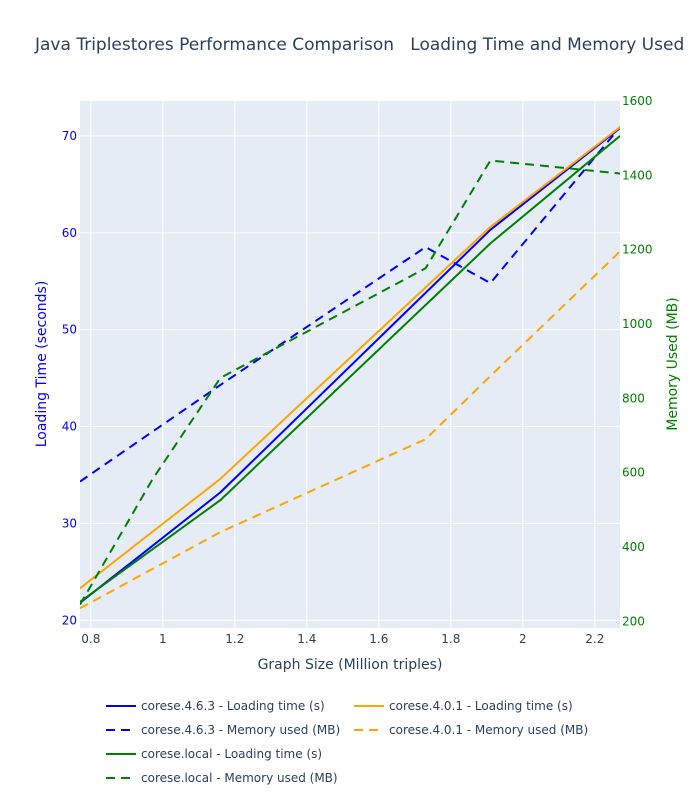 The image size is (700, 804). What do you see at coordinates (69, 136) in the screenshot?
I see `y-tick-label: 70` at bounding box center [69, 136].